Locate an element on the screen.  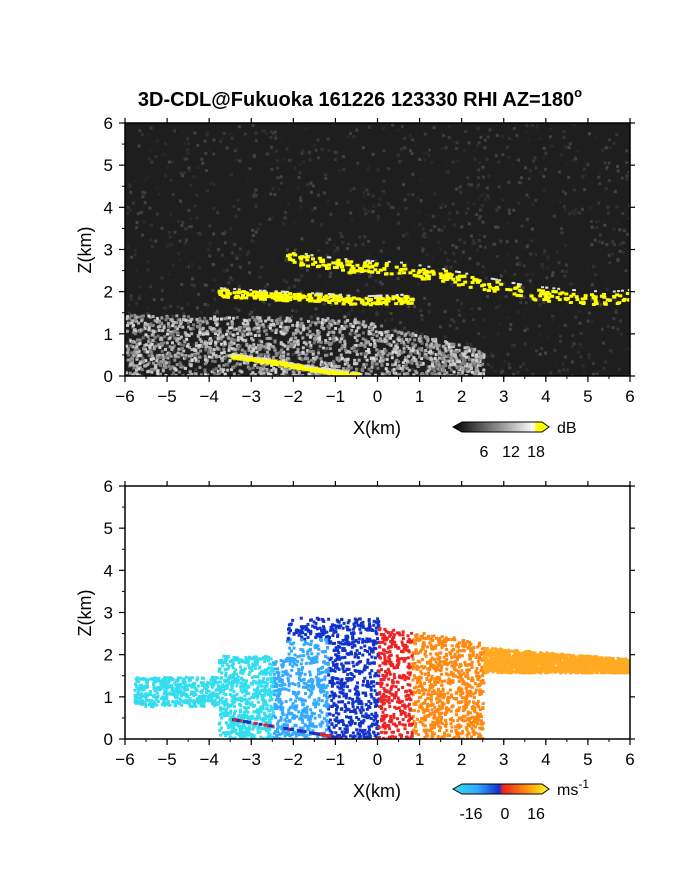
colorbar-tick: 18 is located at coordinates (536, 452).